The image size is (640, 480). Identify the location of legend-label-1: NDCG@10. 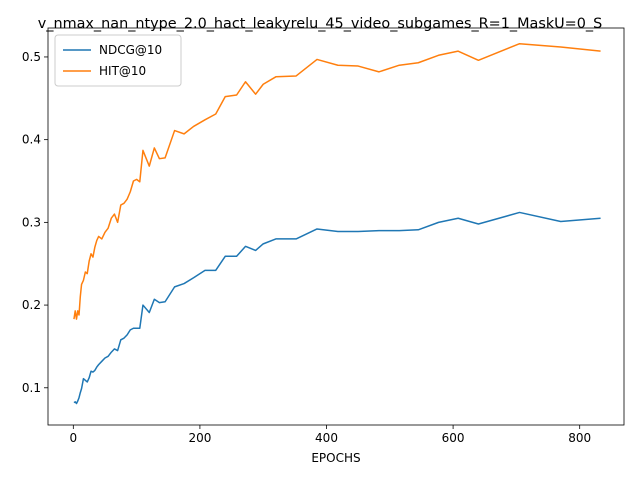
(130, 50).